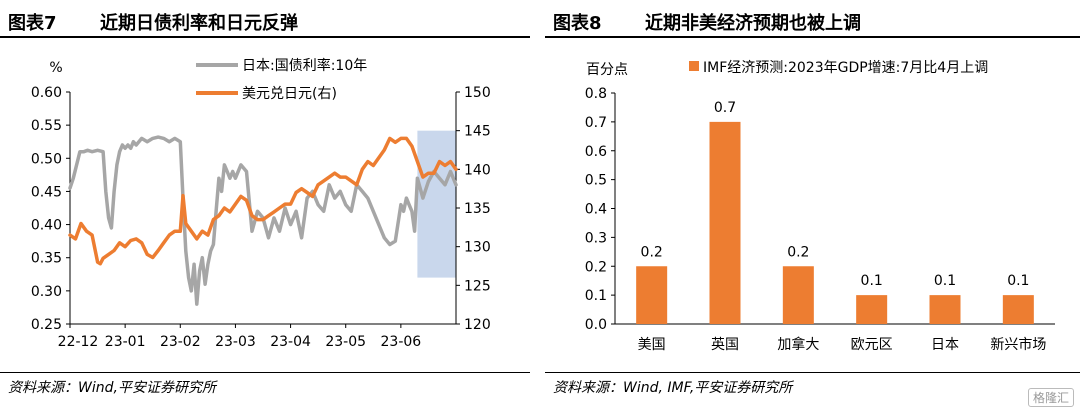 This screenshot has width=1080, height=411. What do you see at coordinates (46, 126) in the screenshot?
I see `left-y-tick-label: 0.55` at bounding box center [46, 126].